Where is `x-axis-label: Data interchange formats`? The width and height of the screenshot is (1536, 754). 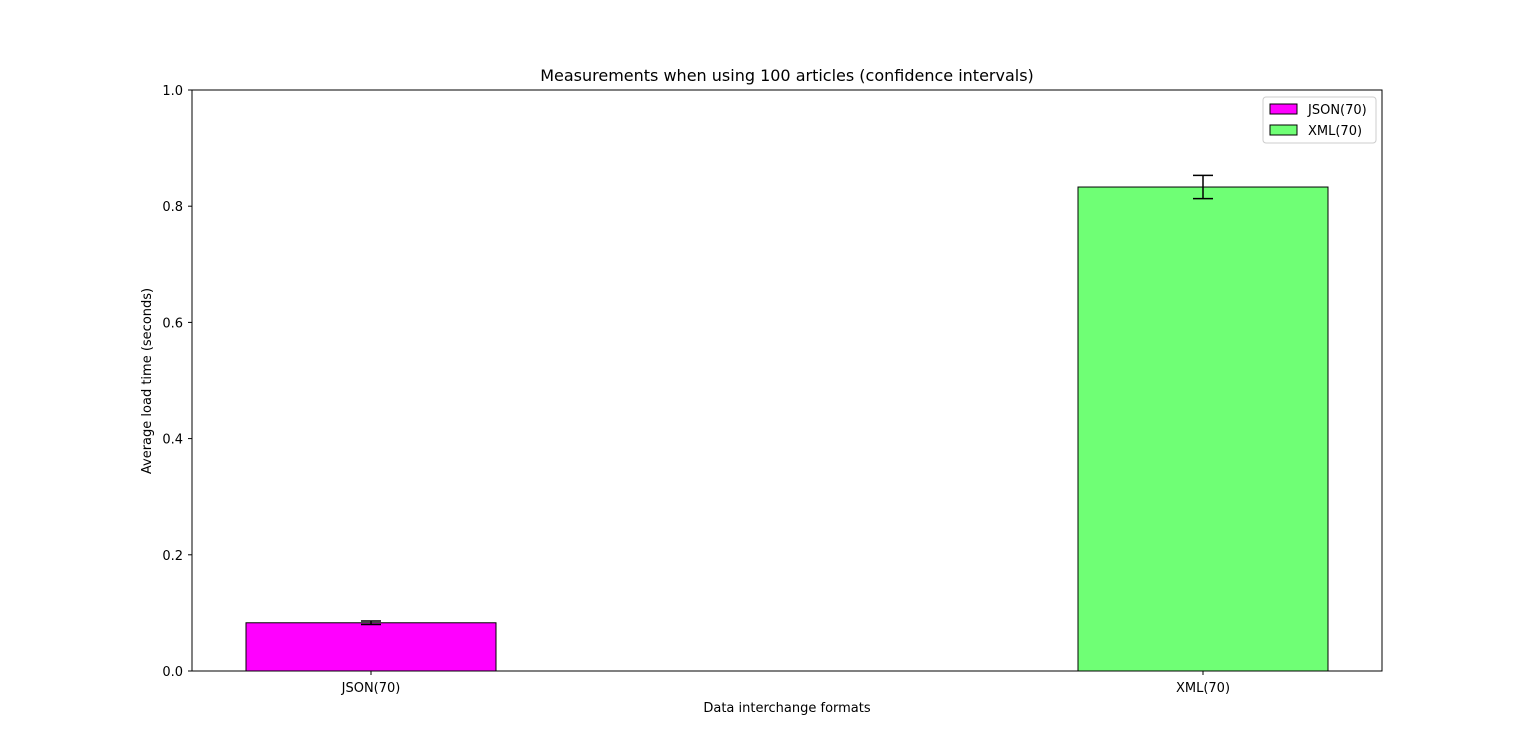
x-axis-label: Data interchange formats is located at coordinates (787, 708).